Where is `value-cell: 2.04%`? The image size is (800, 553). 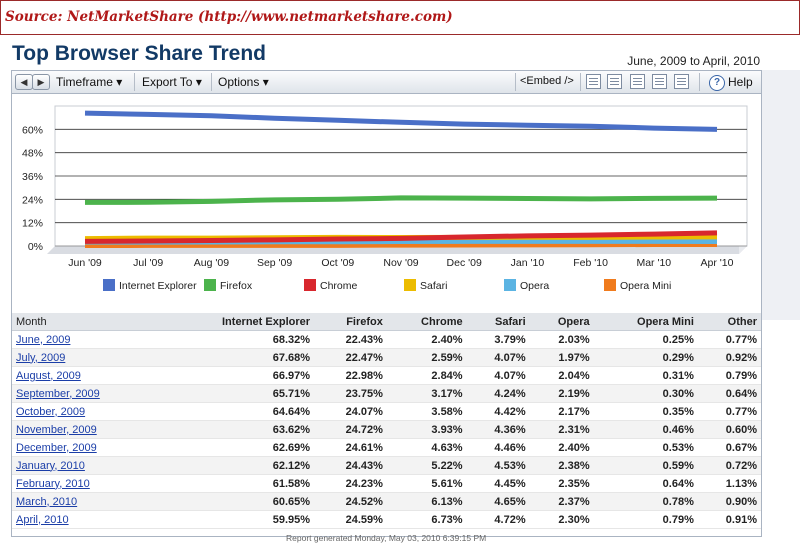
value-cell: 2.04% is located at coordinates (561, 375).